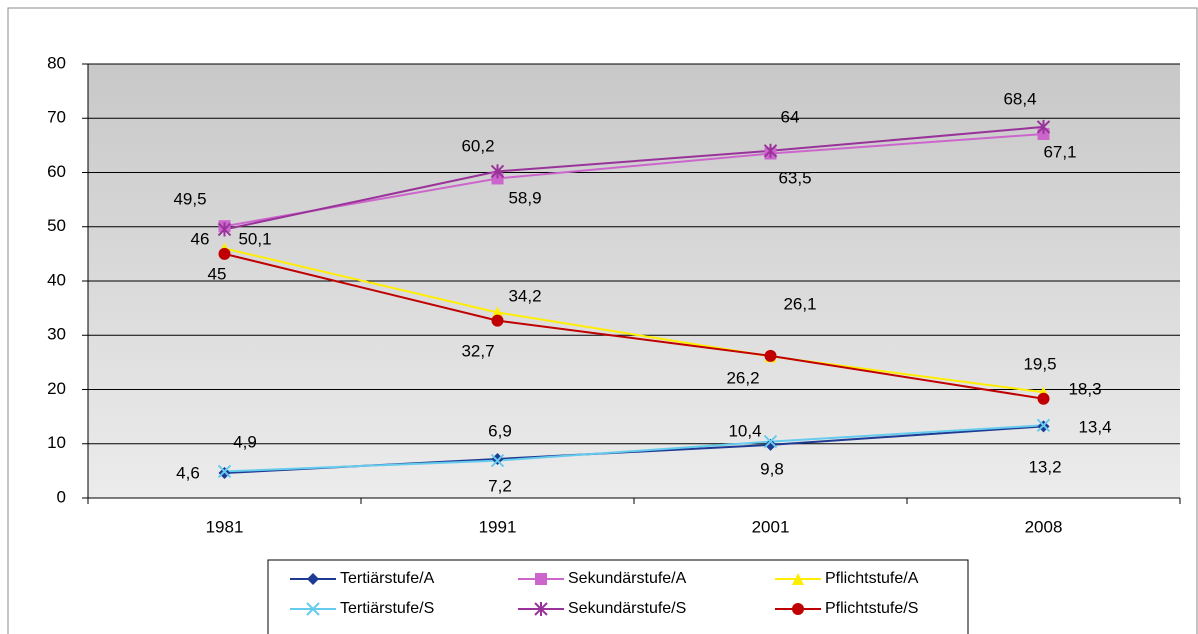 Image resolution: width=1198 pixels, height=634 pixels. Describe the element at coordinates (799, 303) in the screenshot. I see `data-label: 26,1` at that location.